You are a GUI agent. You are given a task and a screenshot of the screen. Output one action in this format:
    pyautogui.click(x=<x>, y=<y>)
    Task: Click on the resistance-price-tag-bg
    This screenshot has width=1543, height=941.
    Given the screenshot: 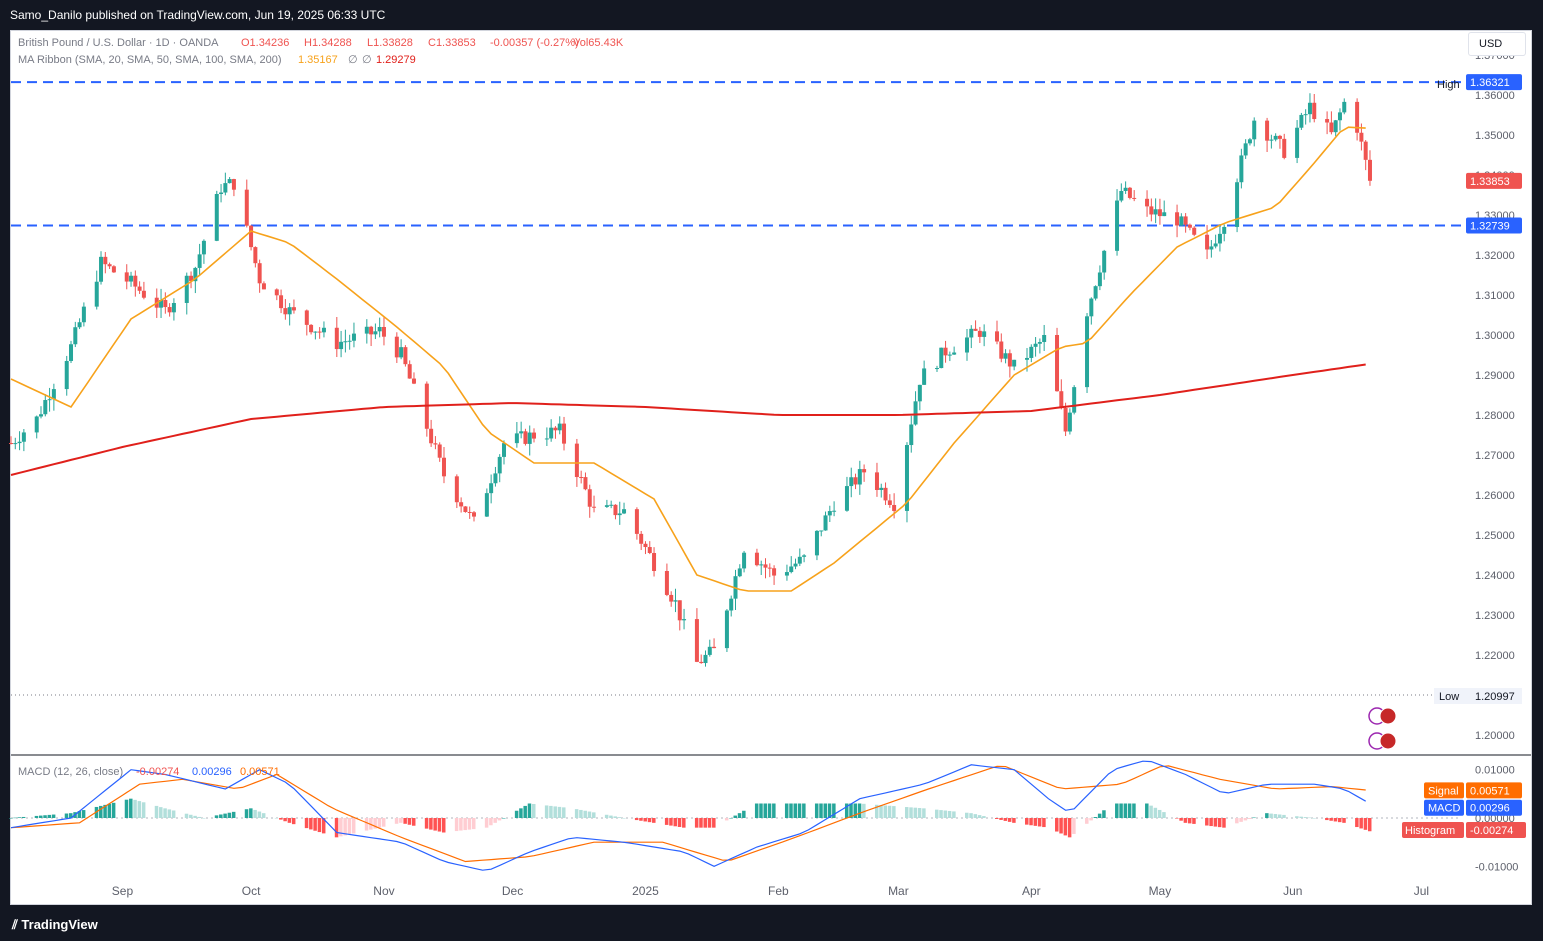 What is the action you would take?
    pyautogui.click(x=1494, y=82)
    